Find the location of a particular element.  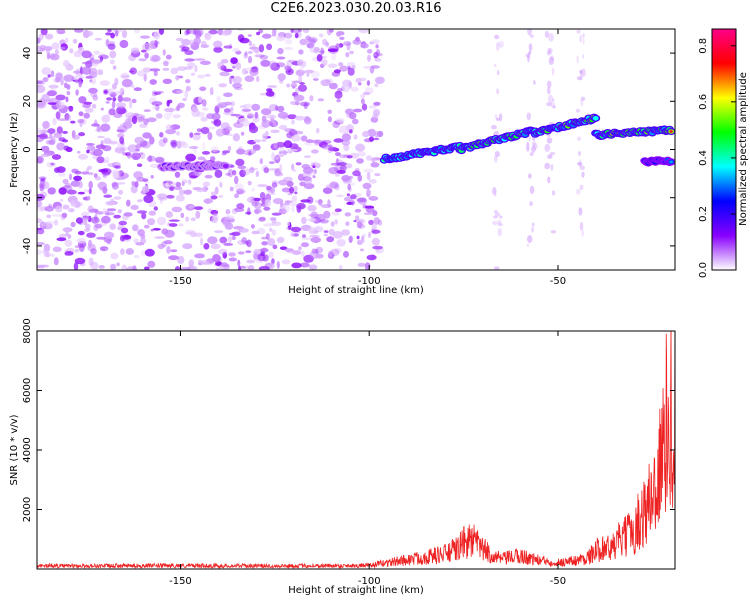

colorbar-tick-label: 0.0 is located at coordinates (703, 270).